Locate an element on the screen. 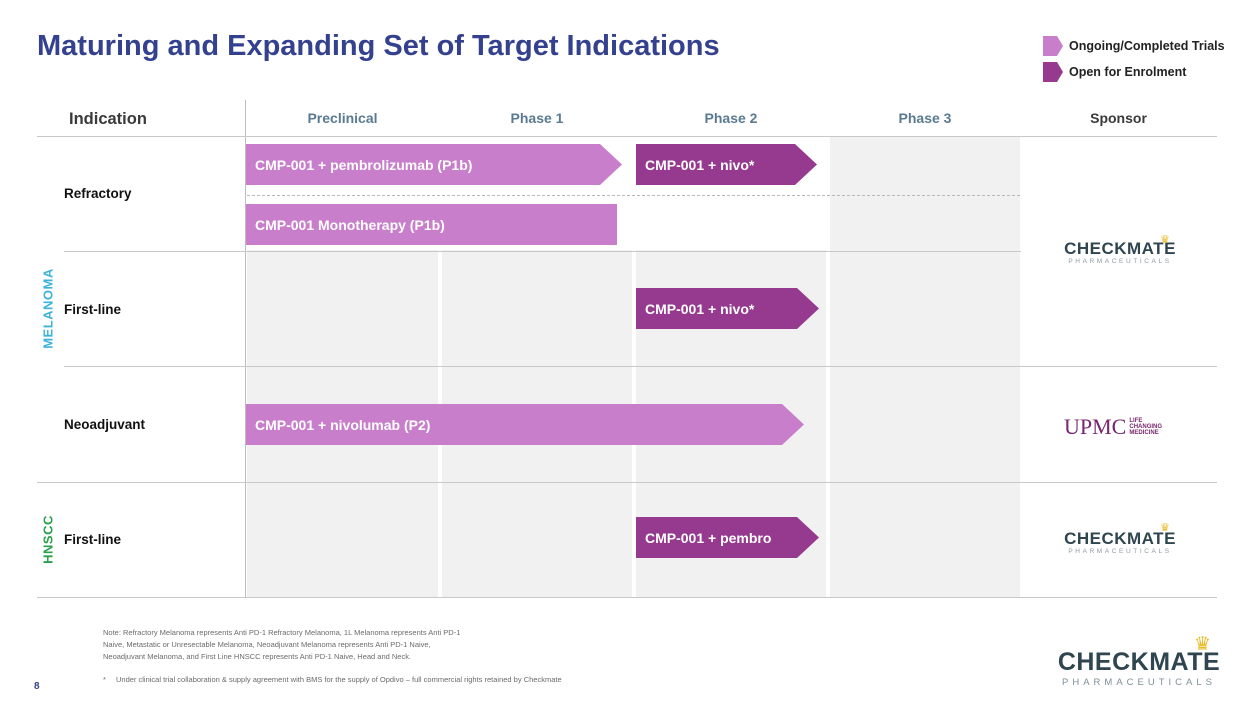 The height and width of the screenshot is (701, 1258). bar-refractory-nivo: CMP-001 + nivo* is located at coordinates (726, 164).